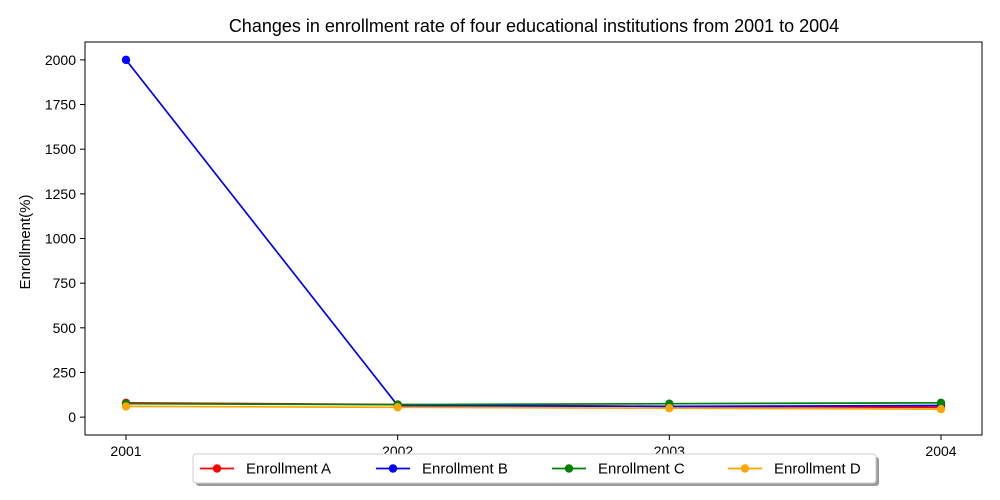 The height and width of the screenshot is (500, 1000). I want to click on series-line-enrollment-d, so click(533, 407).